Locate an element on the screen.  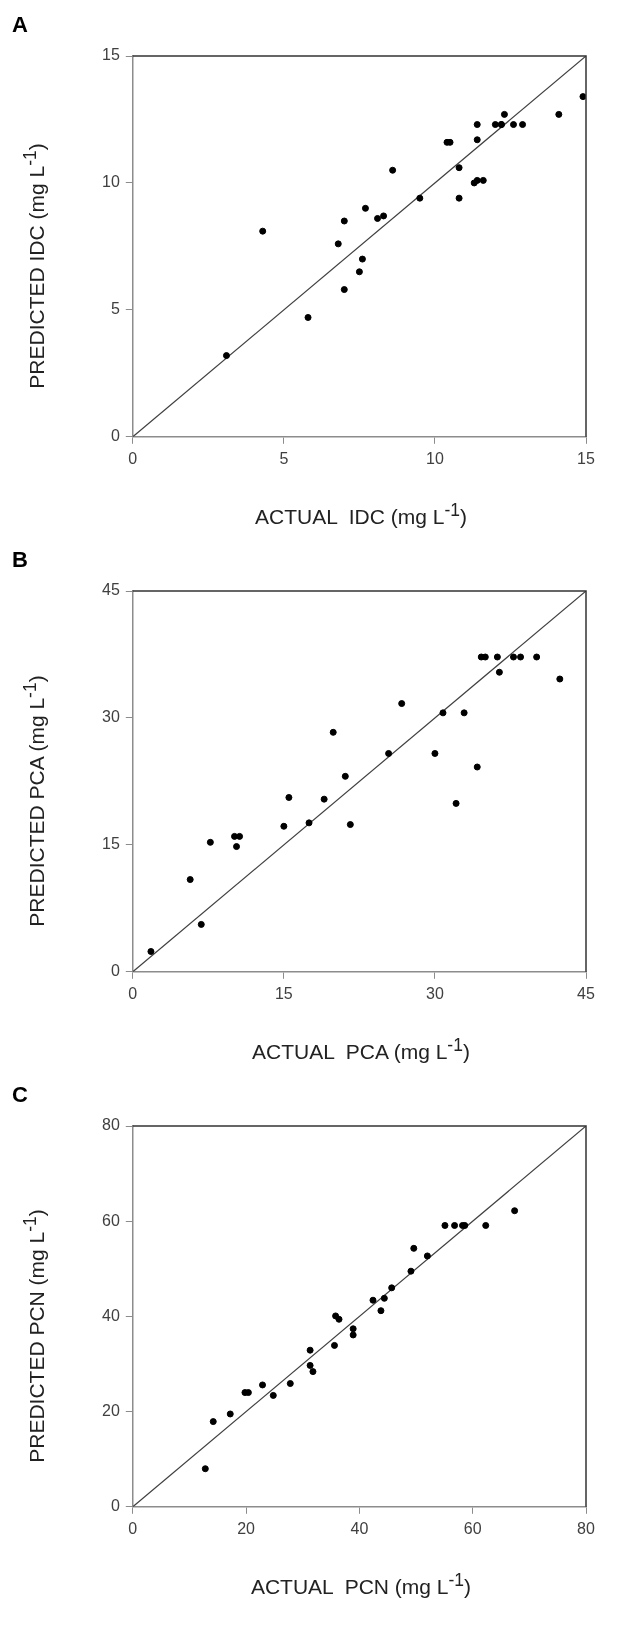
x-axis-title: ACTUAL PCN (mg L$^{-1}$) is located at coordinates (361, 1584).